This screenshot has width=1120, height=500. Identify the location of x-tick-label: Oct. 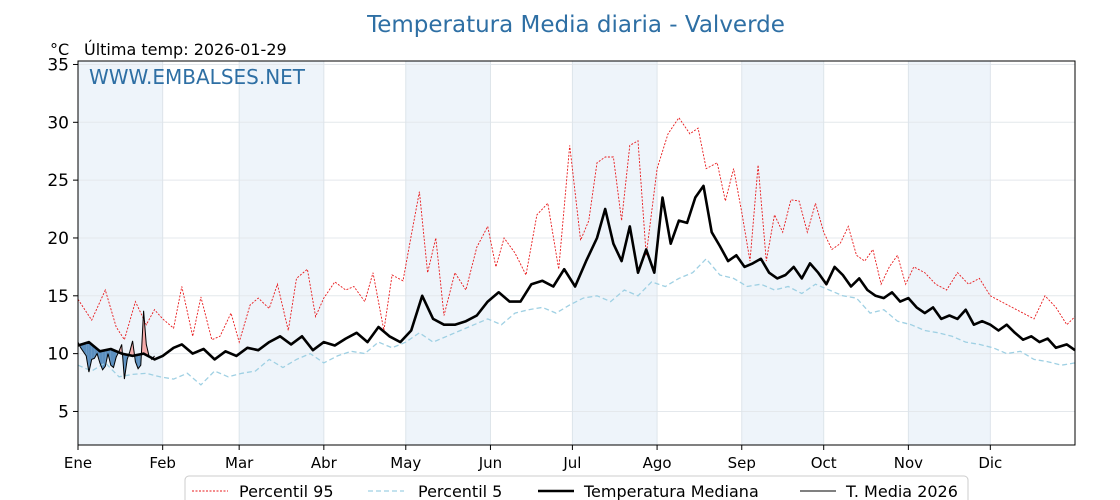
(824, 463).